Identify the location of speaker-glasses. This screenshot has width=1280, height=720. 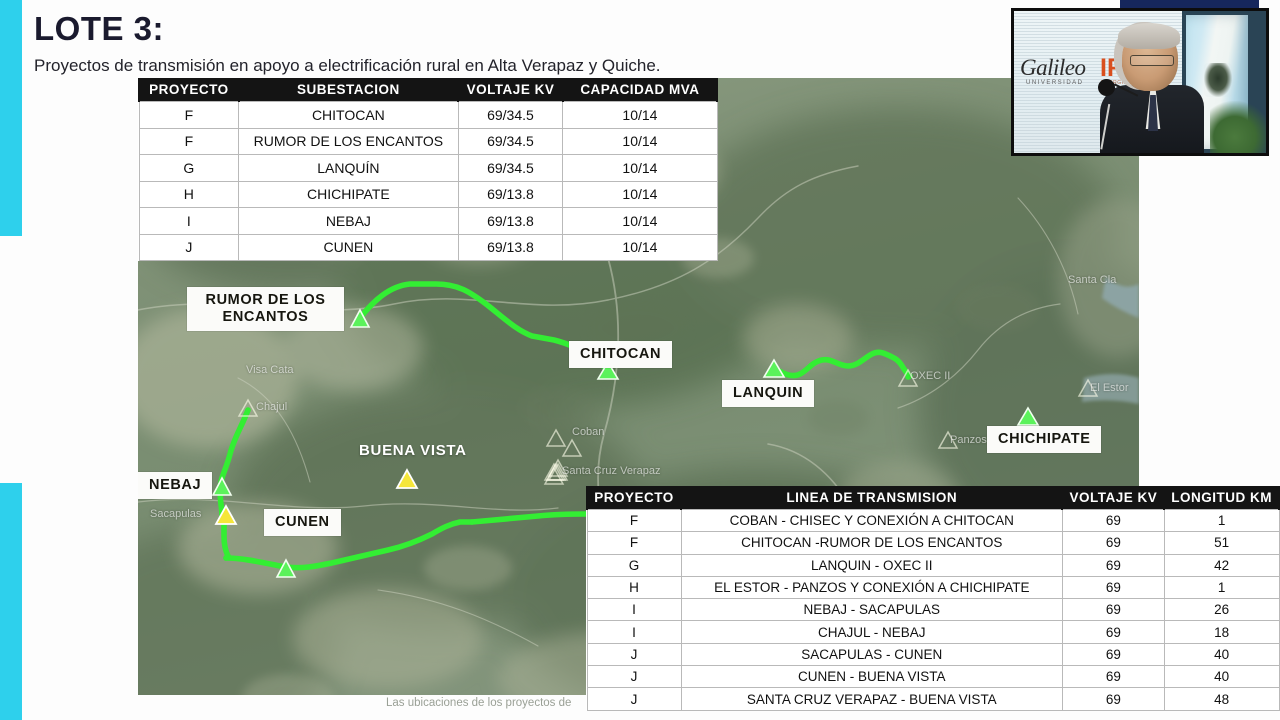
(1152, 60).